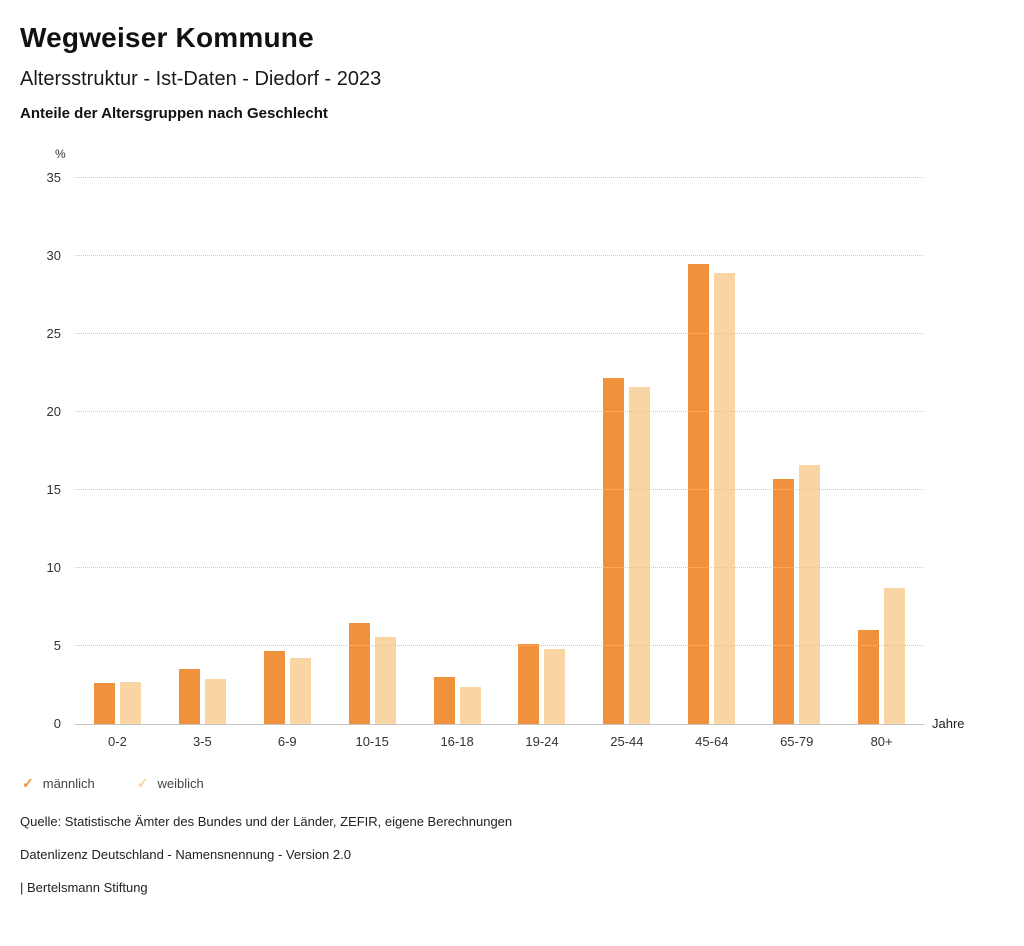 This screenshot has width=1024, height=946. What do you see at coordinates (359, 673) in the screenshot?
I see `bar-männlich-10-15` at bounding box center [359, 673].